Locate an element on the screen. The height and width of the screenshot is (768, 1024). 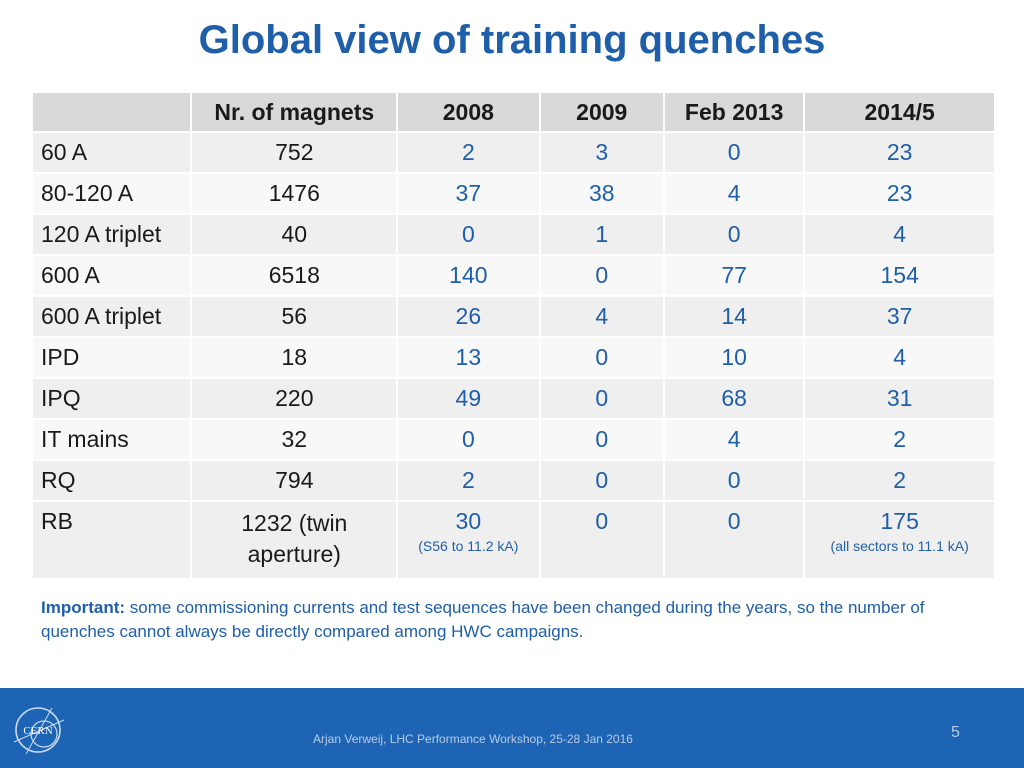
table-row: 600 A triplet 56 26 4 14 37 is located at coordinates (513, 316).